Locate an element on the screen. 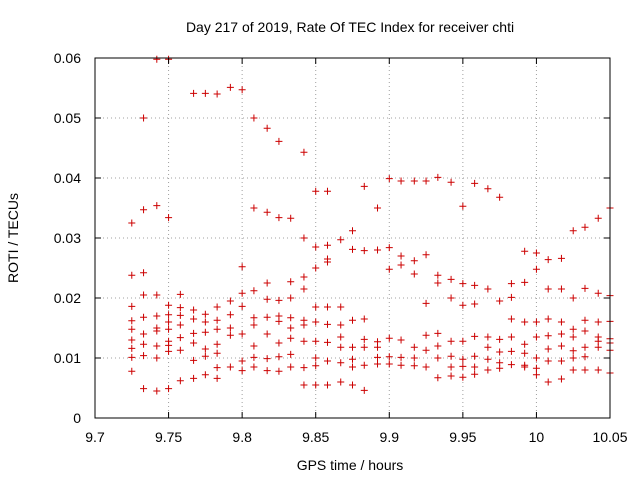 The height and width of the screenshot is (480, 640). x-tick-label: 10 is located at coordinates (537, 437).